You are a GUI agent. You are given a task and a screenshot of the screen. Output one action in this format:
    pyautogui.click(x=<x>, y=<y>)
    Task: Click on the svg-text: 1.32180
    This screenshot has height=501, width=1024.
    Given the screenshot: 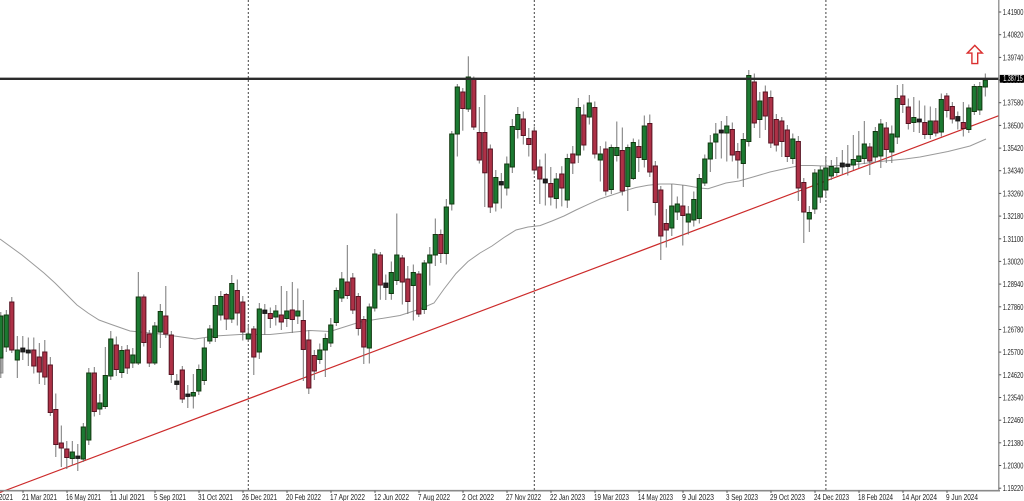 What is the action you would take?
    pyautogui.click(x=1013, y=216)
    